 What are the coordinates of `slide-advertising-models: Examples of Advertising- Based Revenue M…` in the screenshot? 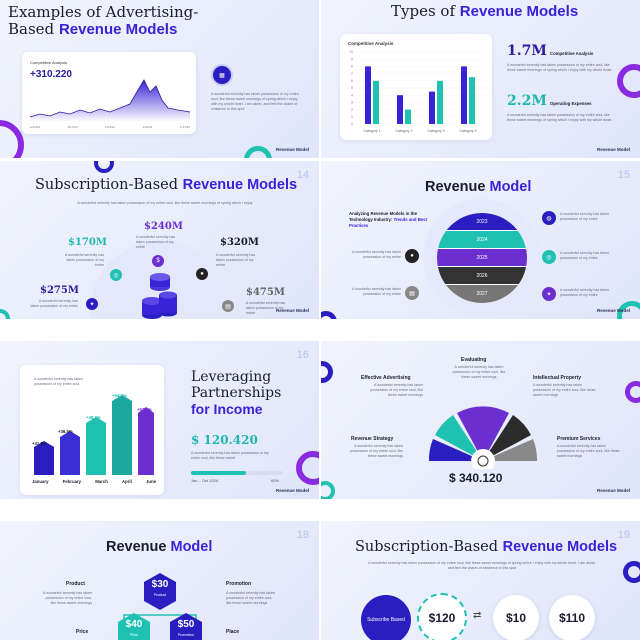 It's located at (159, 79).